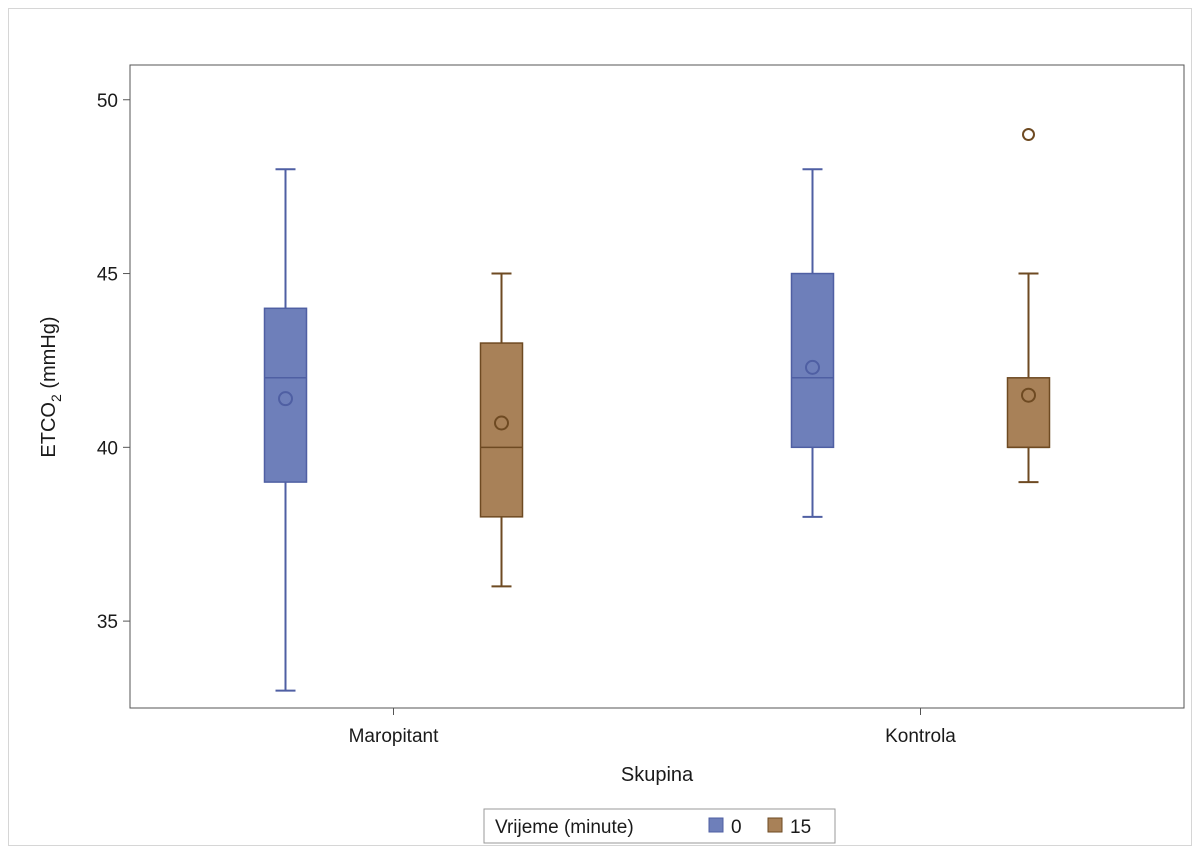 This screenshot has height=854, width=1203. Describe the element at coordinates (1028, 306) in the screenshot. I see `box-kontrola-t15` at that location.